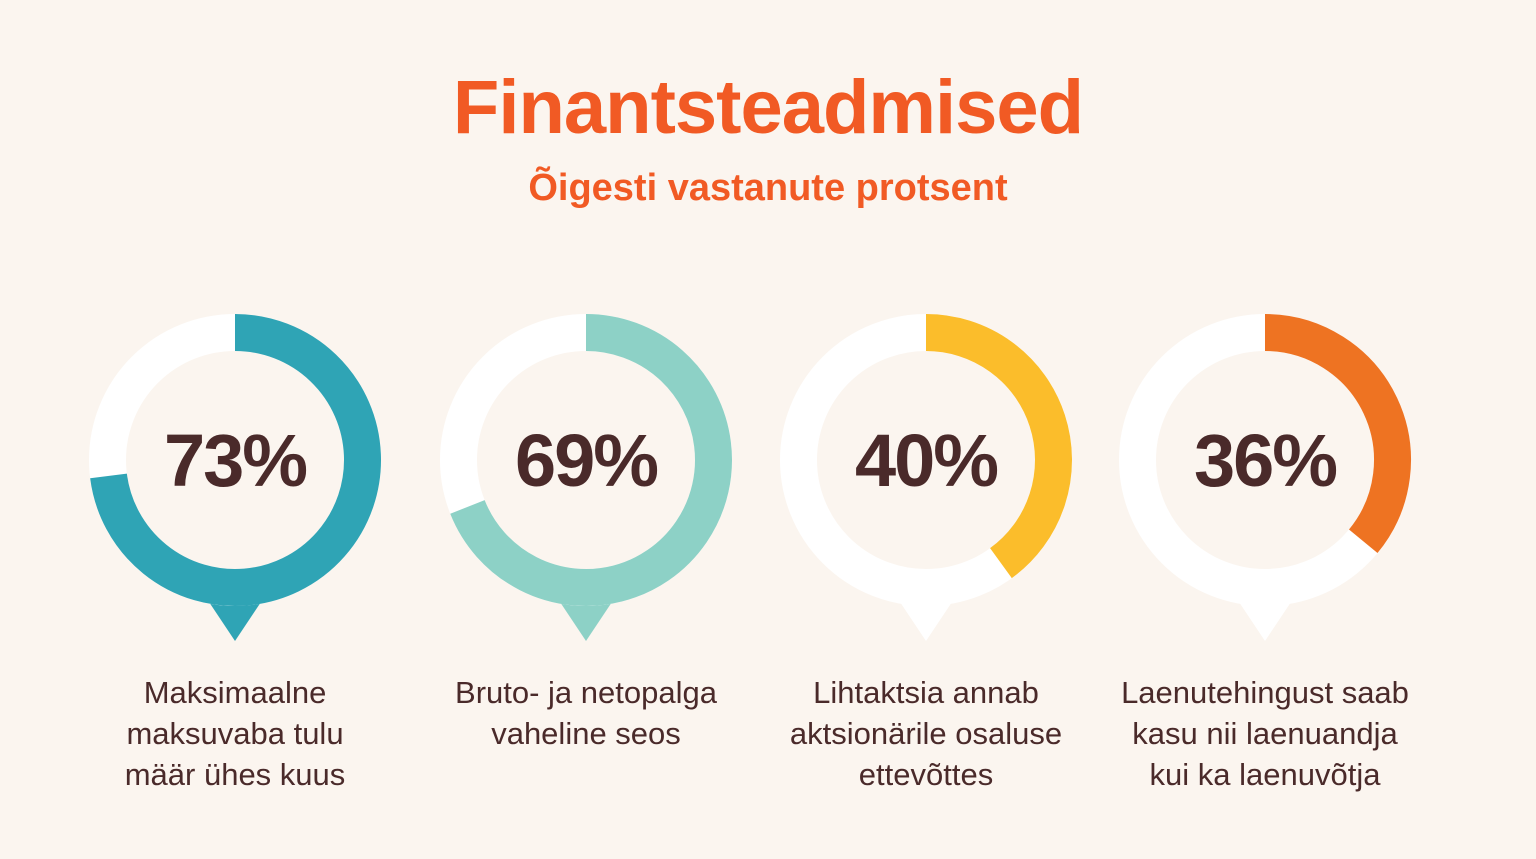 This screenshot has width=1536, height=859. I want to click on donut-percent-label: 40%, so click(926, 460).